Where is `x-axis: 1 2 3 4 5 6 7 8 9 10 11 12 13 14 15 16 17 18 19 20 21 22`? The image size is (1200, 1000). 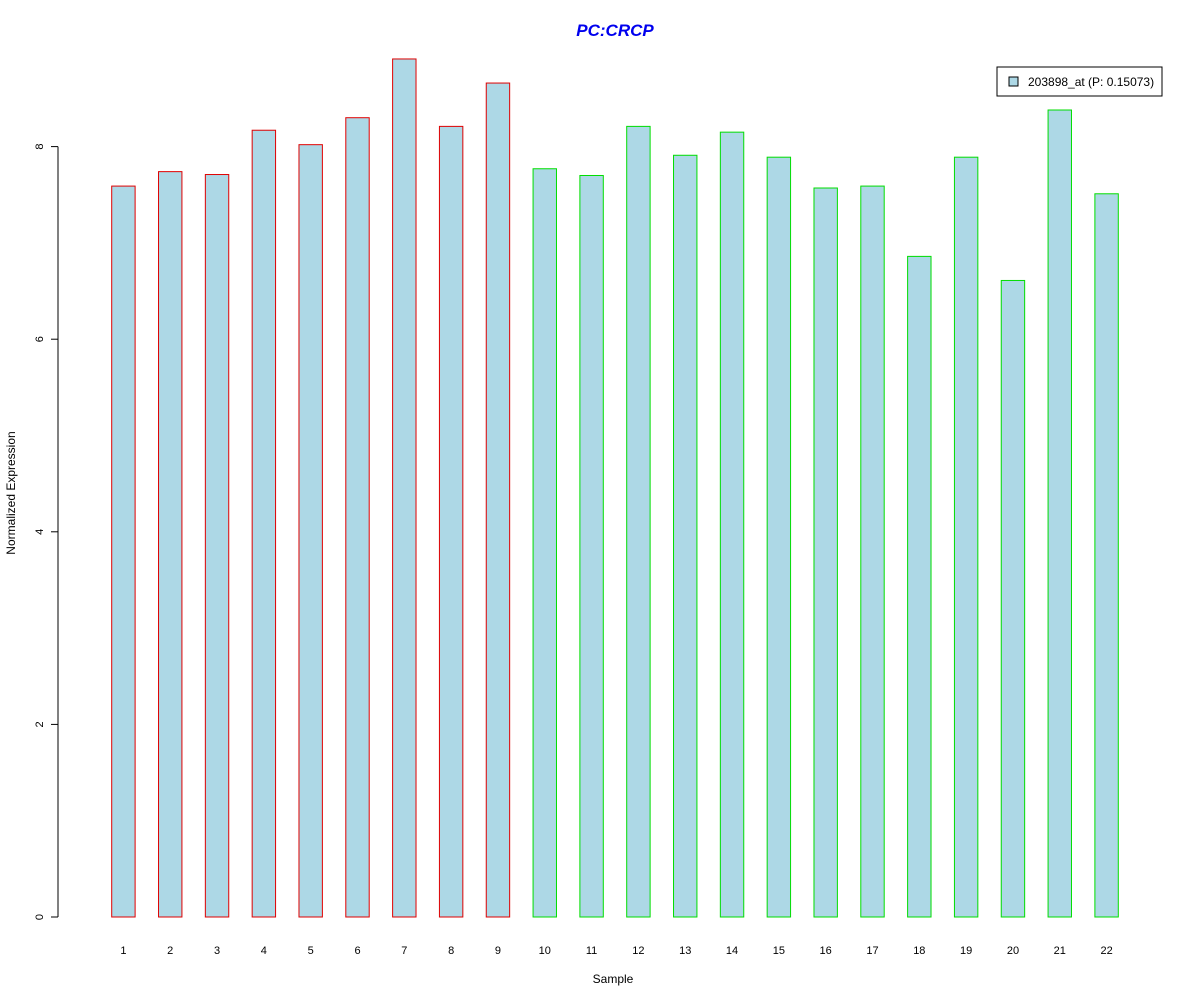 x-axis: 1 2 3 4 5 6 7 8 9 10 11 12 13 14 15 16 17 18 19 20 21 22 is located at coordinates (616, 951).